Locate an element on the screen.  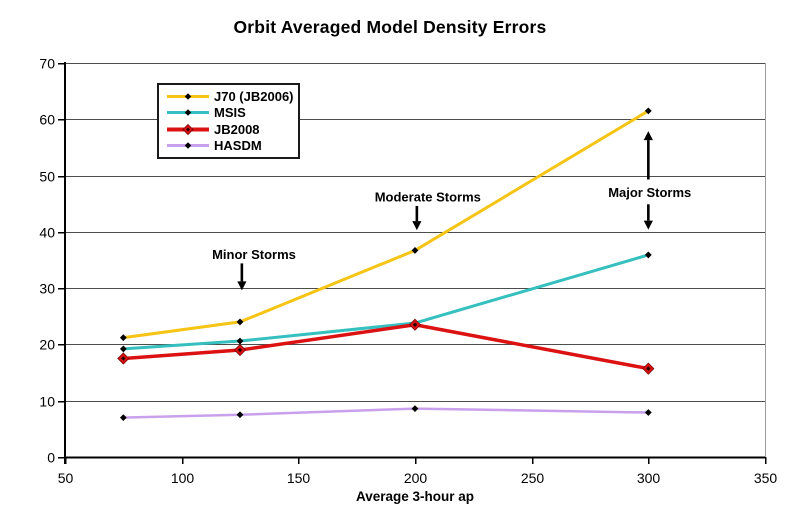
legend: J70 (JB2006) MSIS JB2008 HASDM is located at coordinates (228, 121).